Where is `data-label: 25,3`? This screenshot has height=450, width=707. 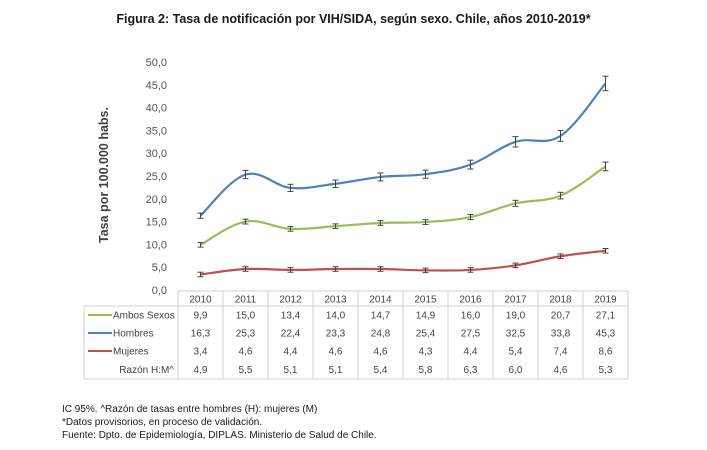
data-label: 25,3 is located at coordinates (246, 334).